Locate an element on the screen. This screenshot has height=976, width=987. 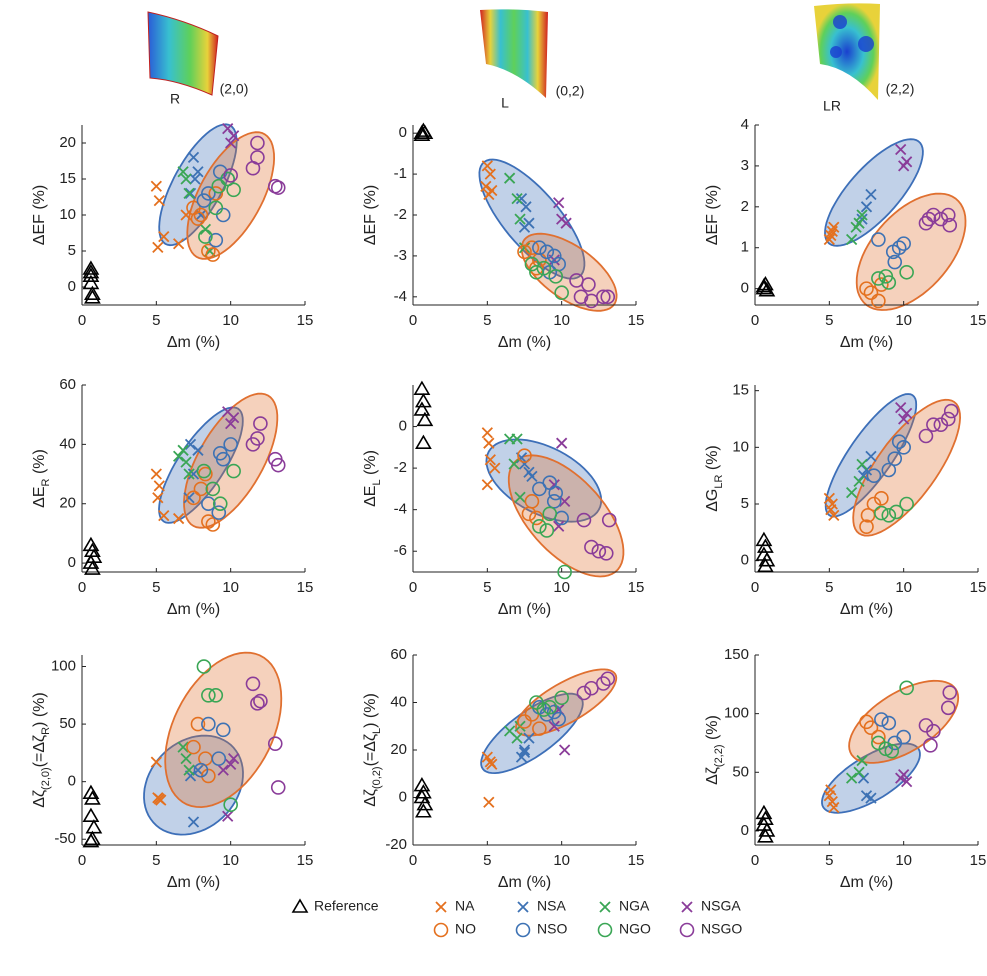
y-label-part: (=Δζ is located at coordinates (39, 751).